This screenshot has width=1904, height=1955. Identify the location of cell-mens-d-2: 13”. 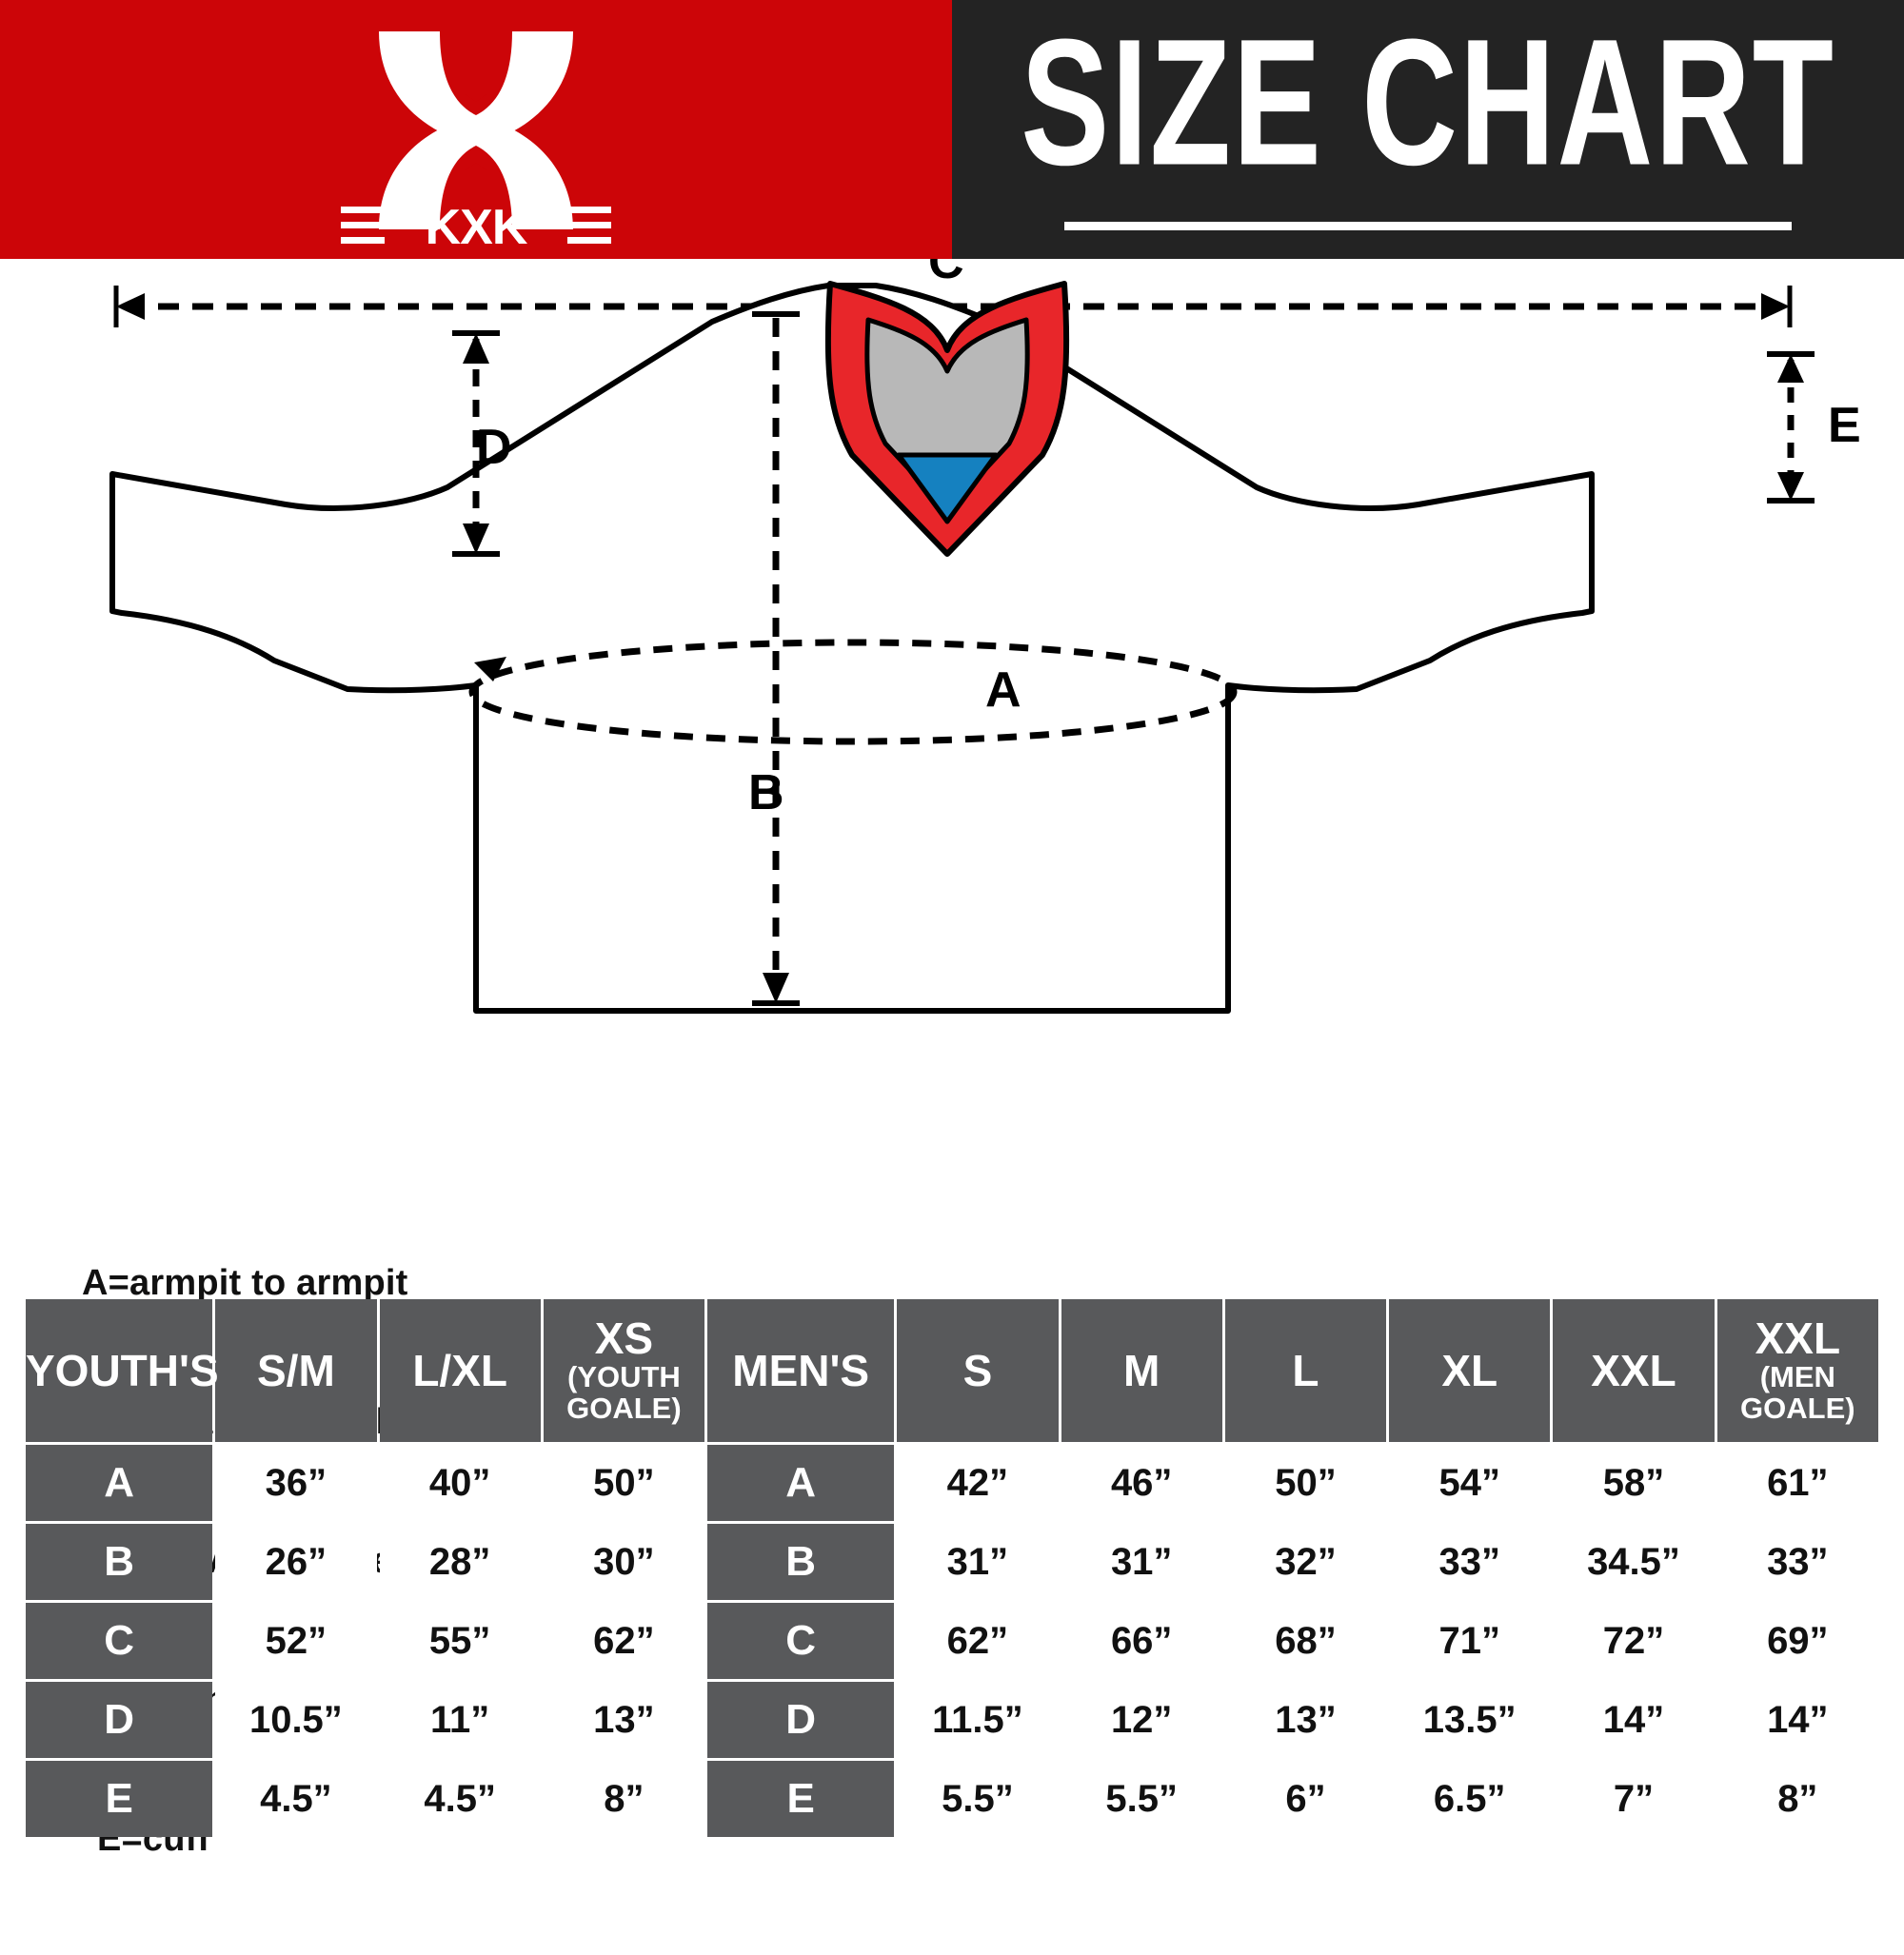
(1305, 1720).